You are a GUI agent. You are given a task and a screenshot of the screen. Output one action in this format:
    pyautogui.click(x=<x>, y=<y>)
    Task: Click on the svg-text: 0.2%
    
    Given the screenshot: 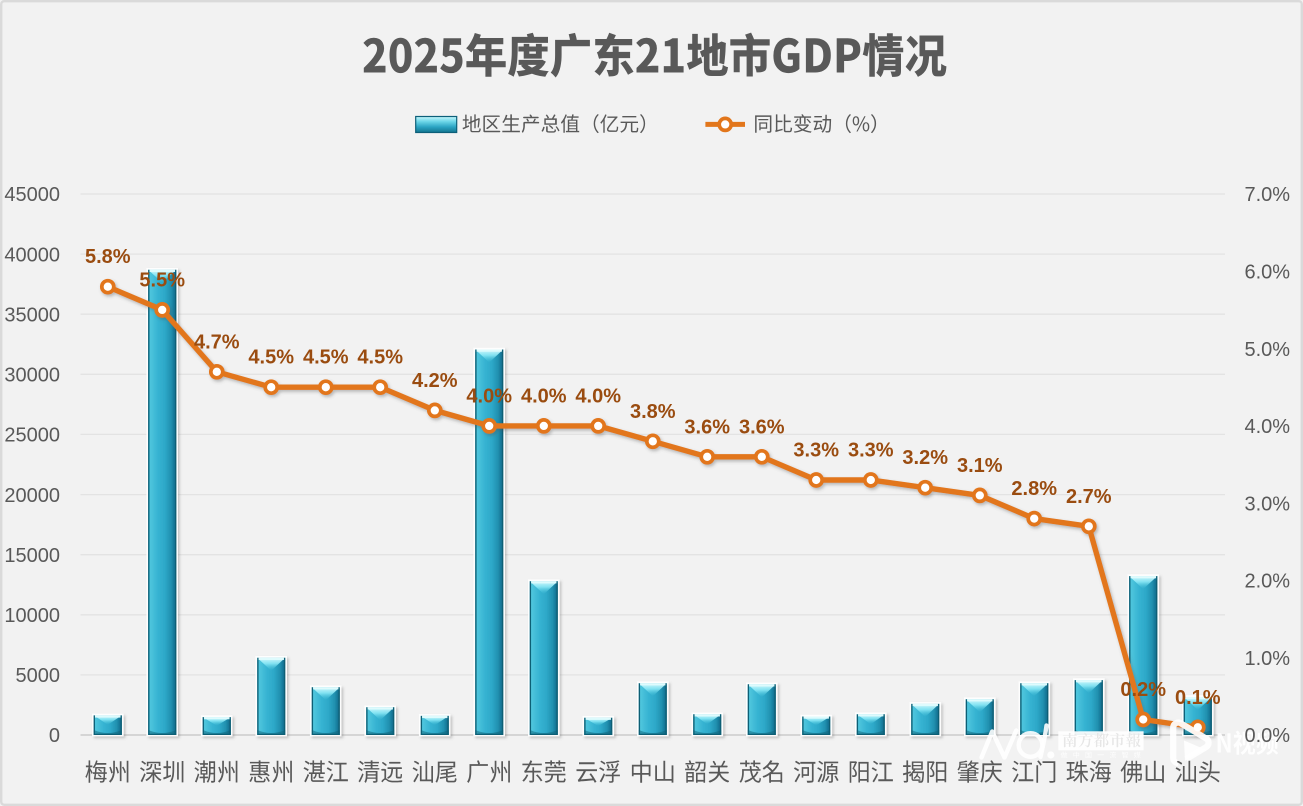 What is the action you would take?
    pyautogui.click(x=1143, y=690)
    